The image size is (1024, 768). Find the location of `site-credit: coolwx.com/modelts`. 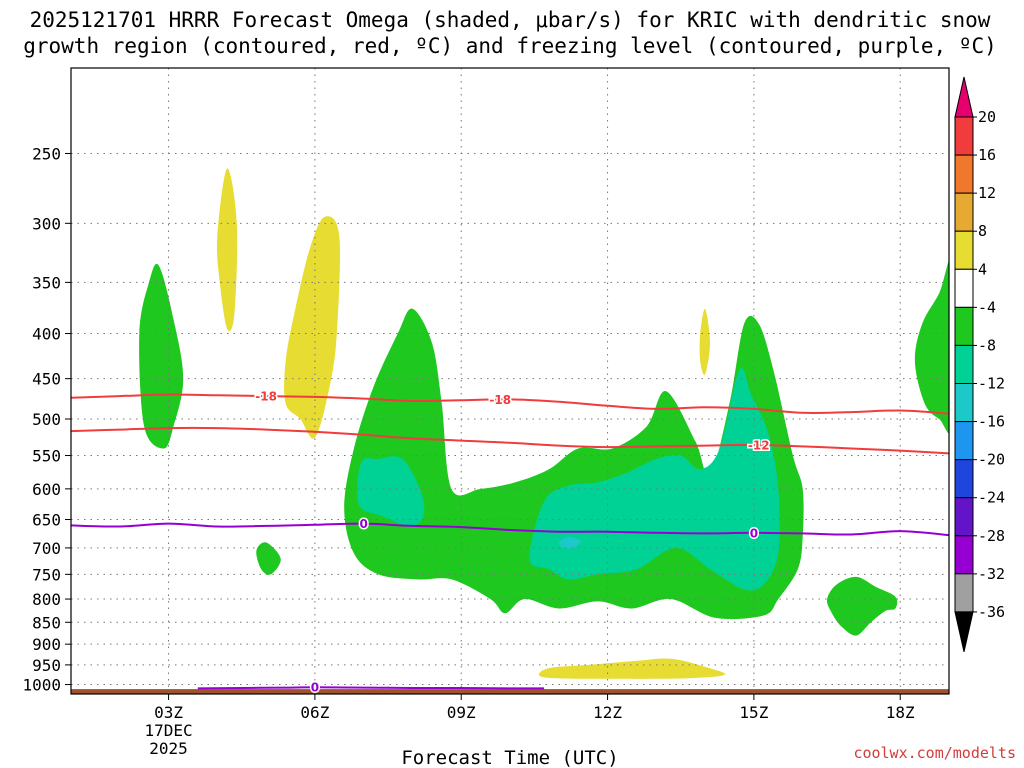

site-credit: coolwx.com/modelts is located at coordinates (934, 753).